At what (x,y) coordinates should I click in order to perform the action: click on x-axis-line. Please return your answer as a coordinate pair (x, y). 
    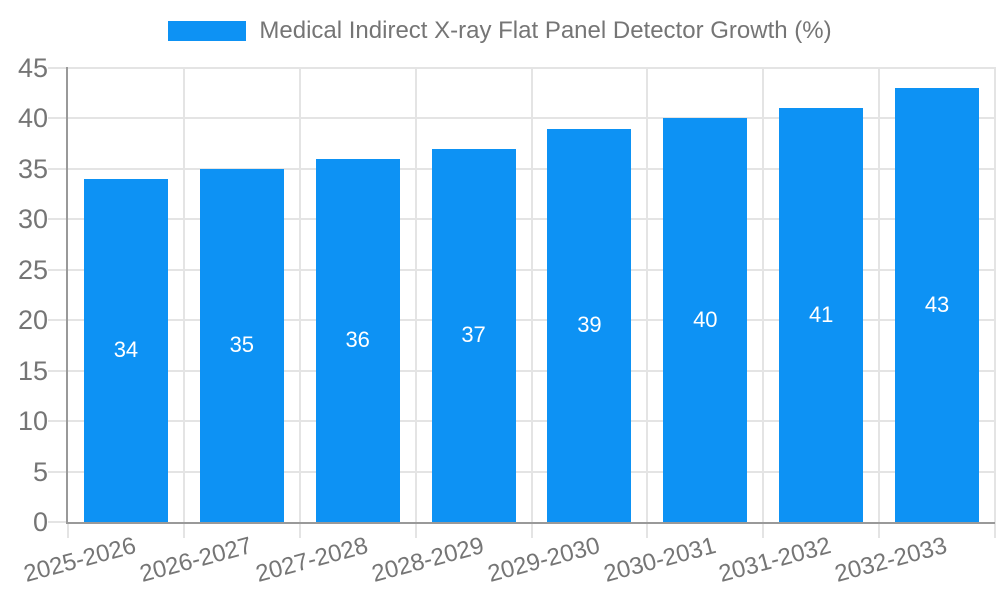
    Looking at the image, I should click on (530, 523).